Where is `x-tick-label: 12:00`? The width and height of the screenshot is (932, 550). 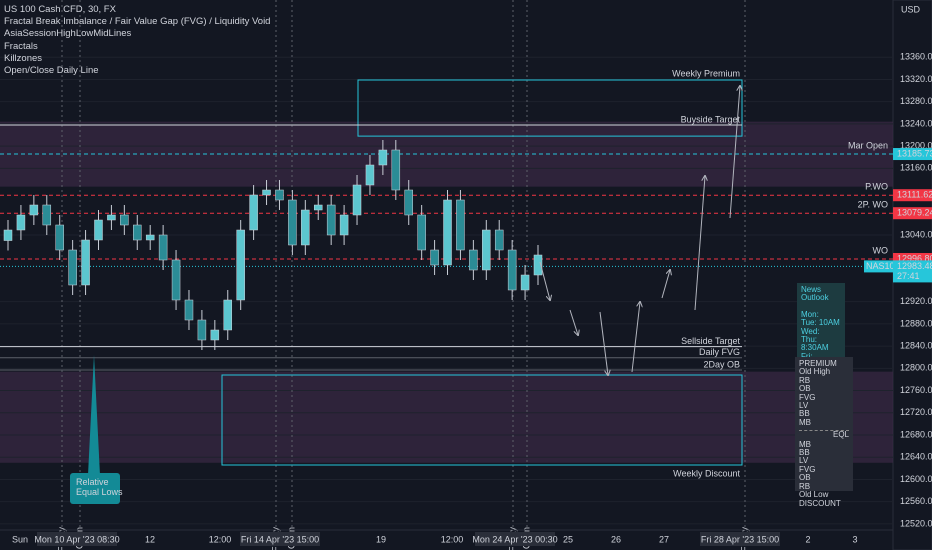
x-tick-label: 12:00 is located at coordinates (220, 539).